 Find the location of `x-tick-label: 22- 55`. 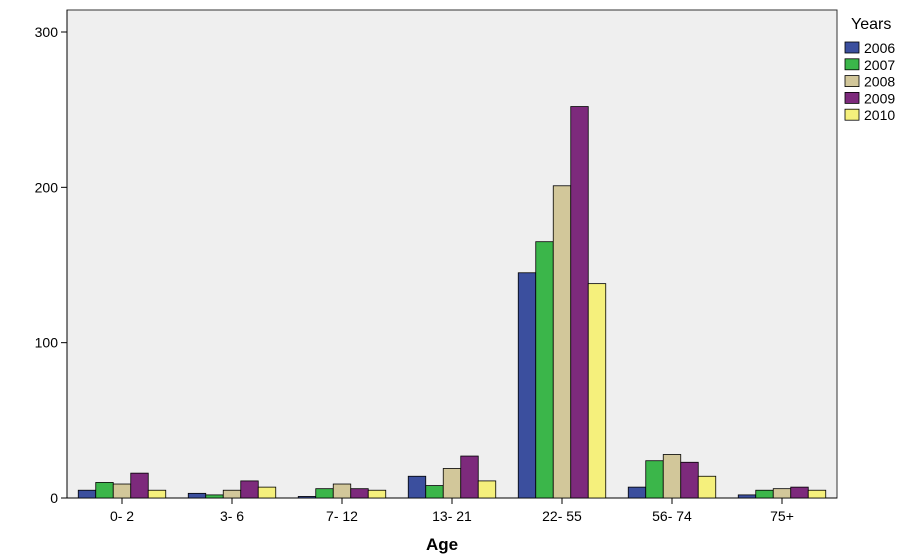

x-tick-label: 22- 55 is located at coordinates (562, 516).